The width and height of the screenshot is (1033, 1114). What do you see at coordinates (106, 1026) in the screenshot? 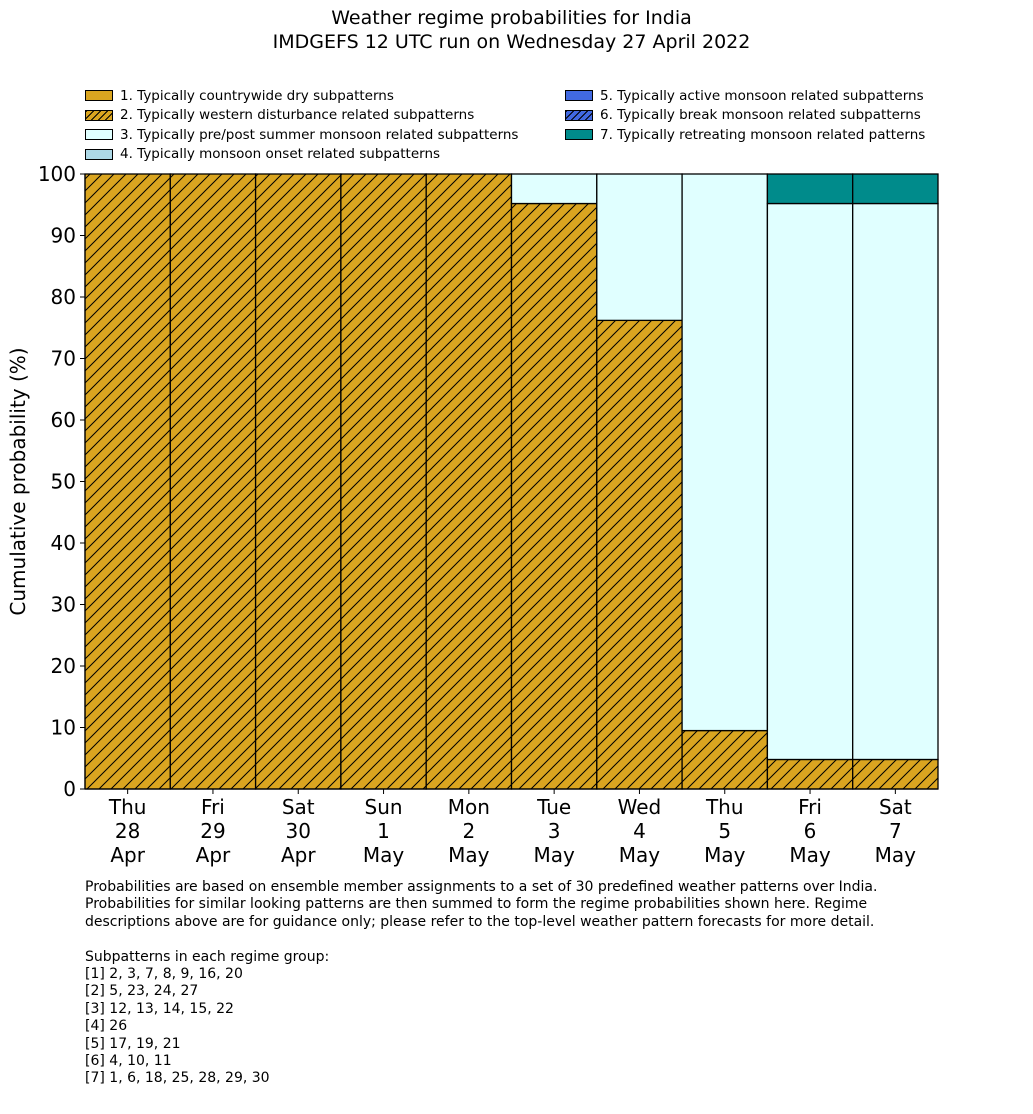
I see `regime-group-line: [4] 26` at bounding box center [106, 1026].